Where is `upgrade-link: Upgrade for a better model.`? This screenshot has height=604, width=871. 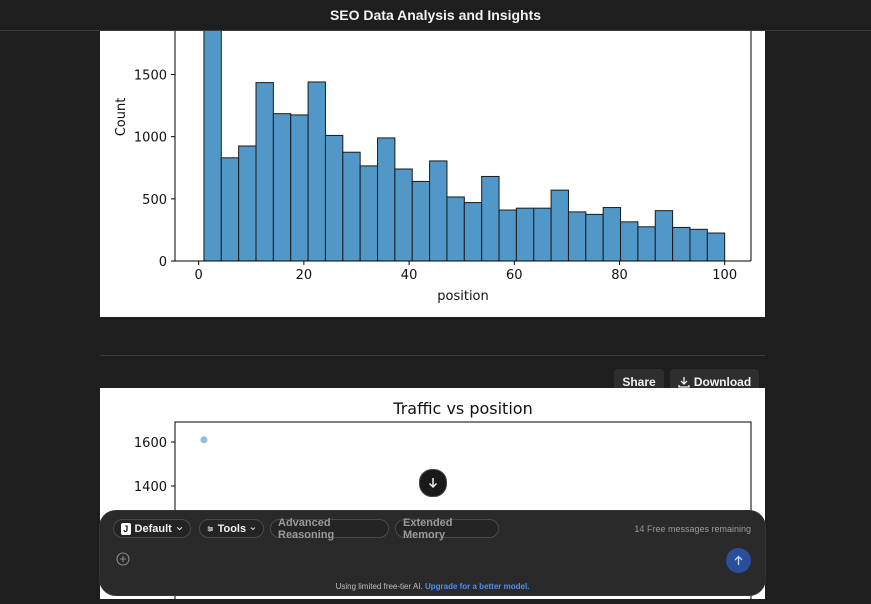 upgrade-link: Upgrade for a better model. is located at coordinates (477, 586).